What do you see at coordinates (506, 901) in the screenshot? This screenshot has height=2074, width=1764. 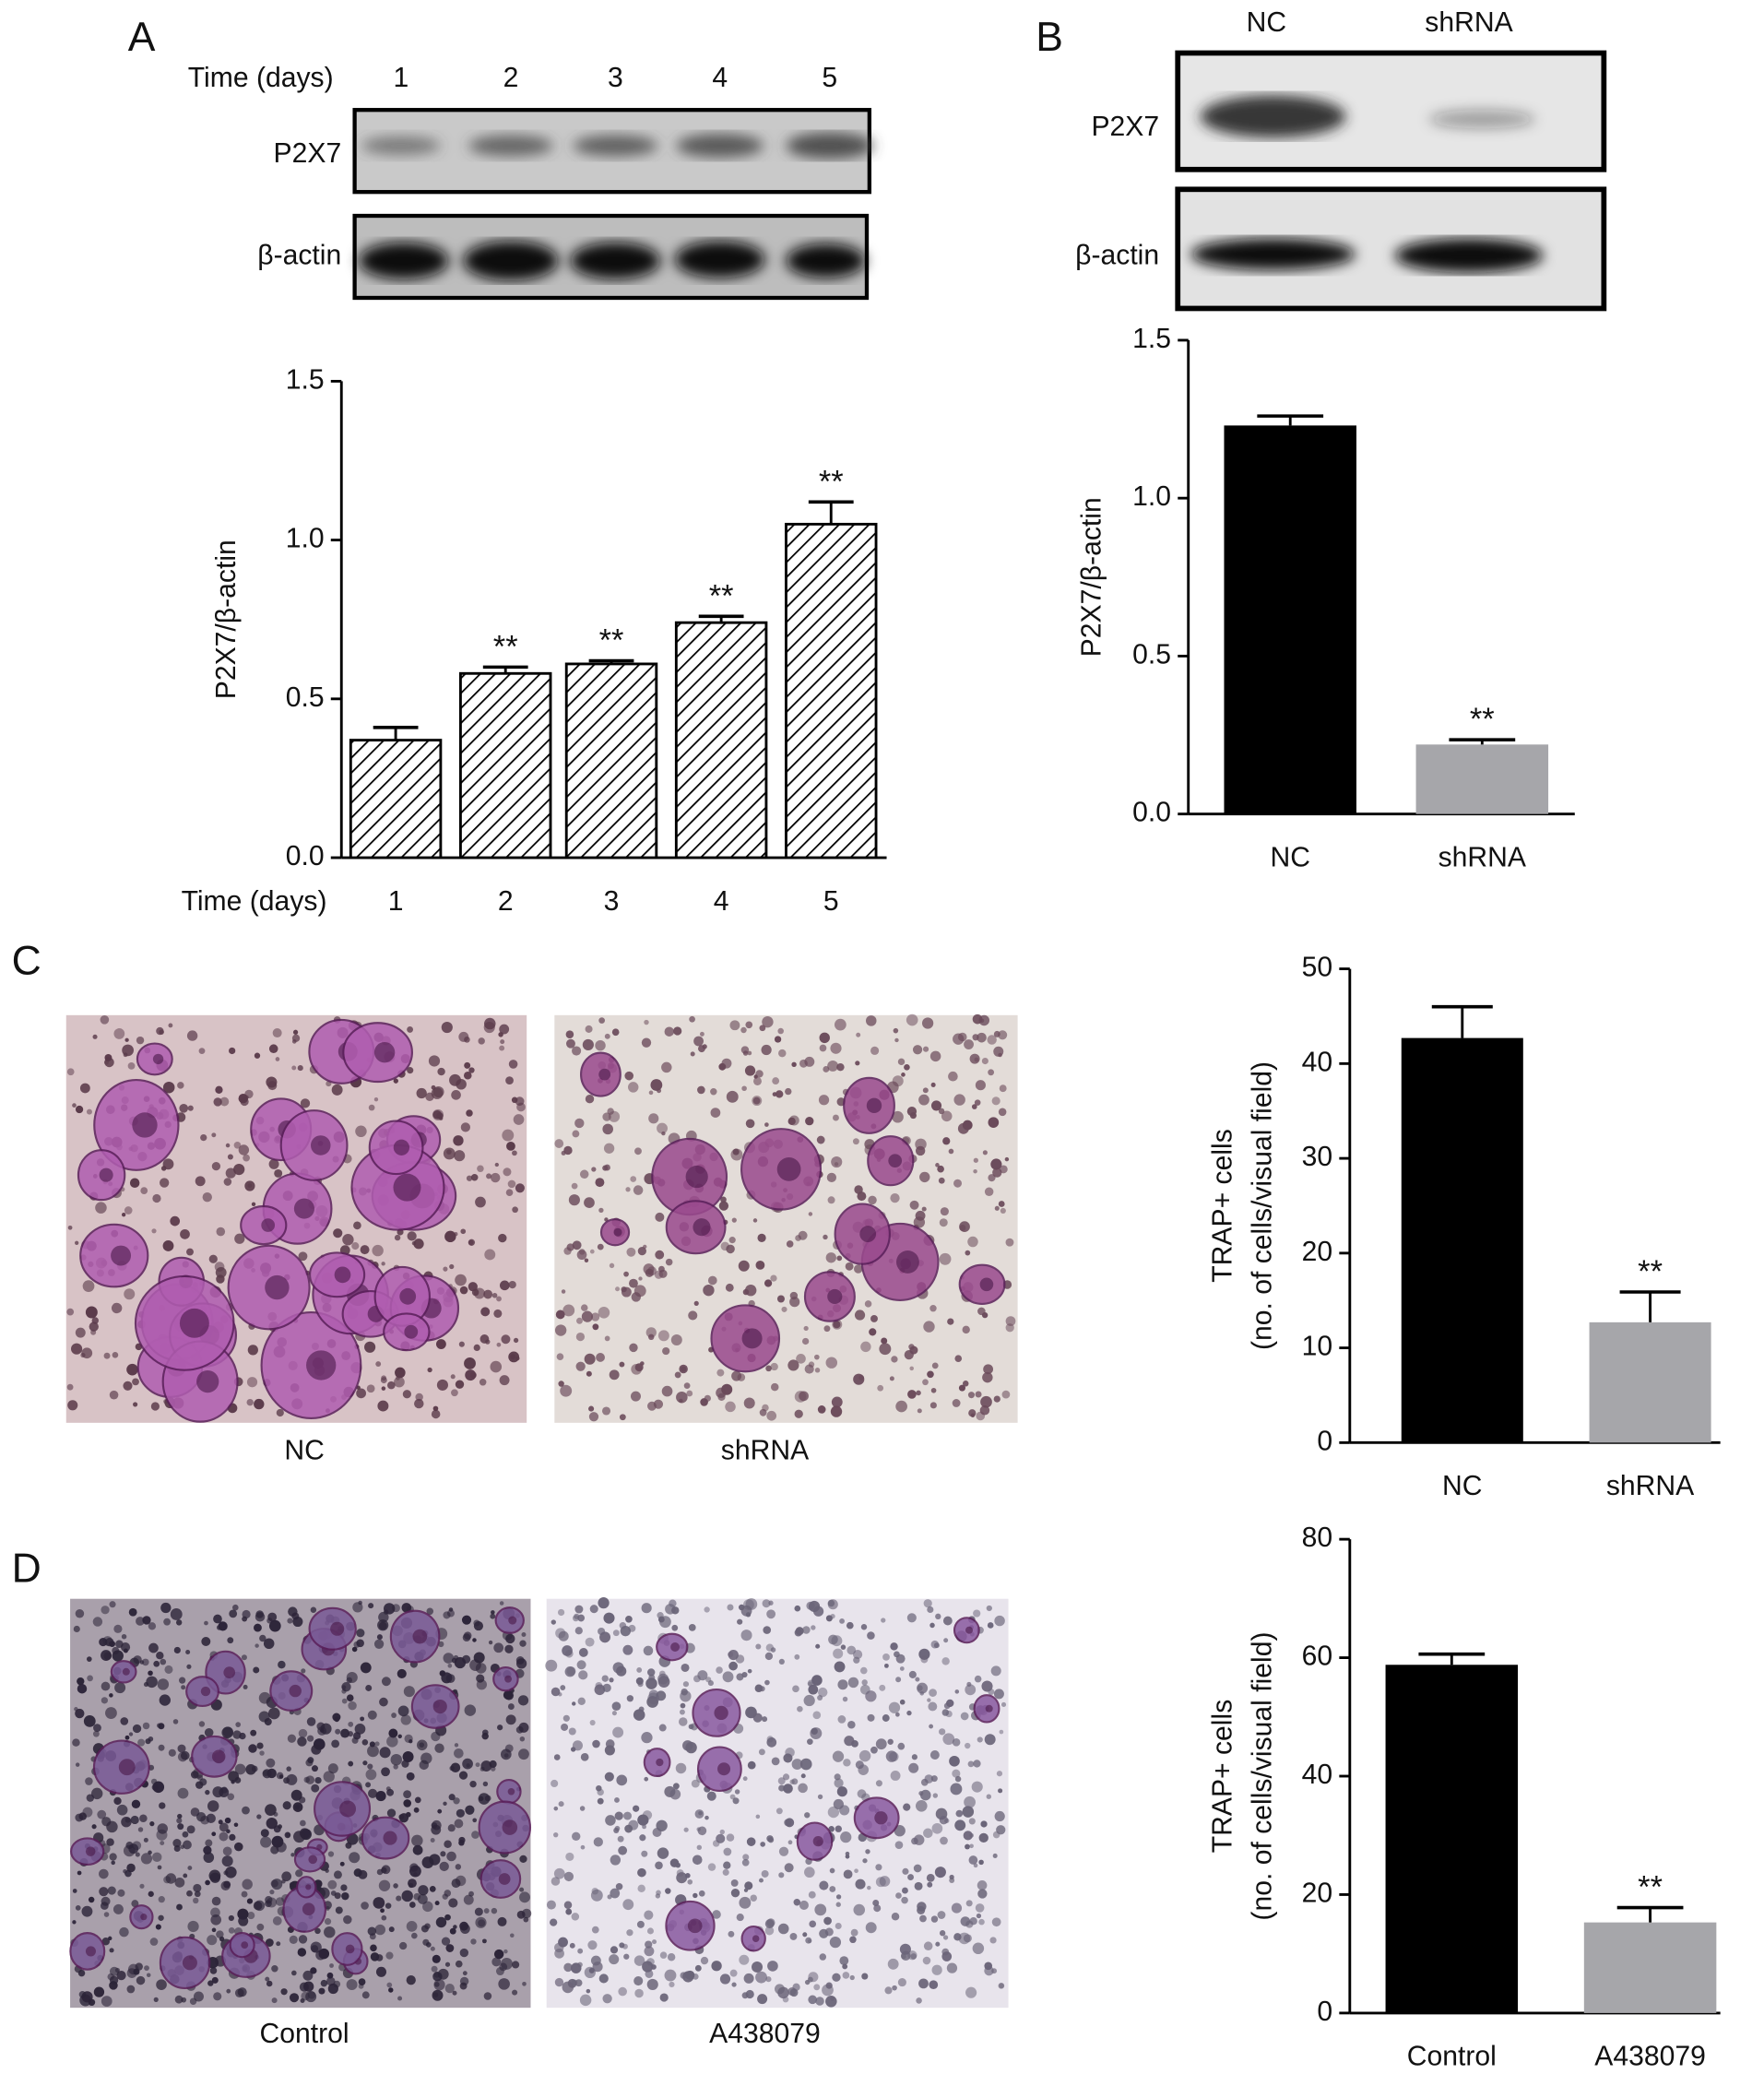 I see `x-tick-label: 2` at bounding box center [506, 901].